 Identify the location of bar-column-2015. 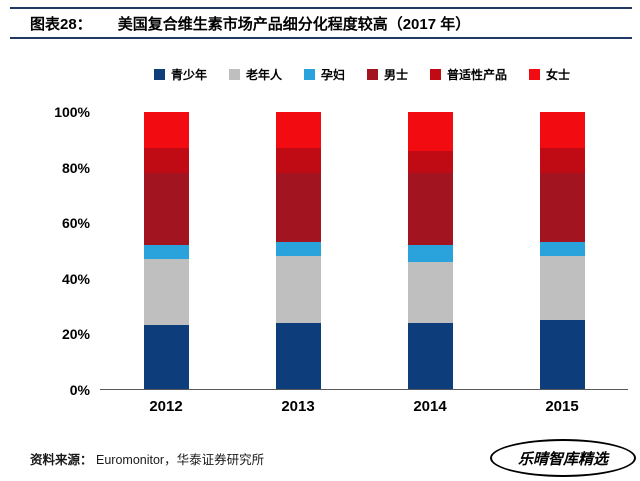
(562, 250).